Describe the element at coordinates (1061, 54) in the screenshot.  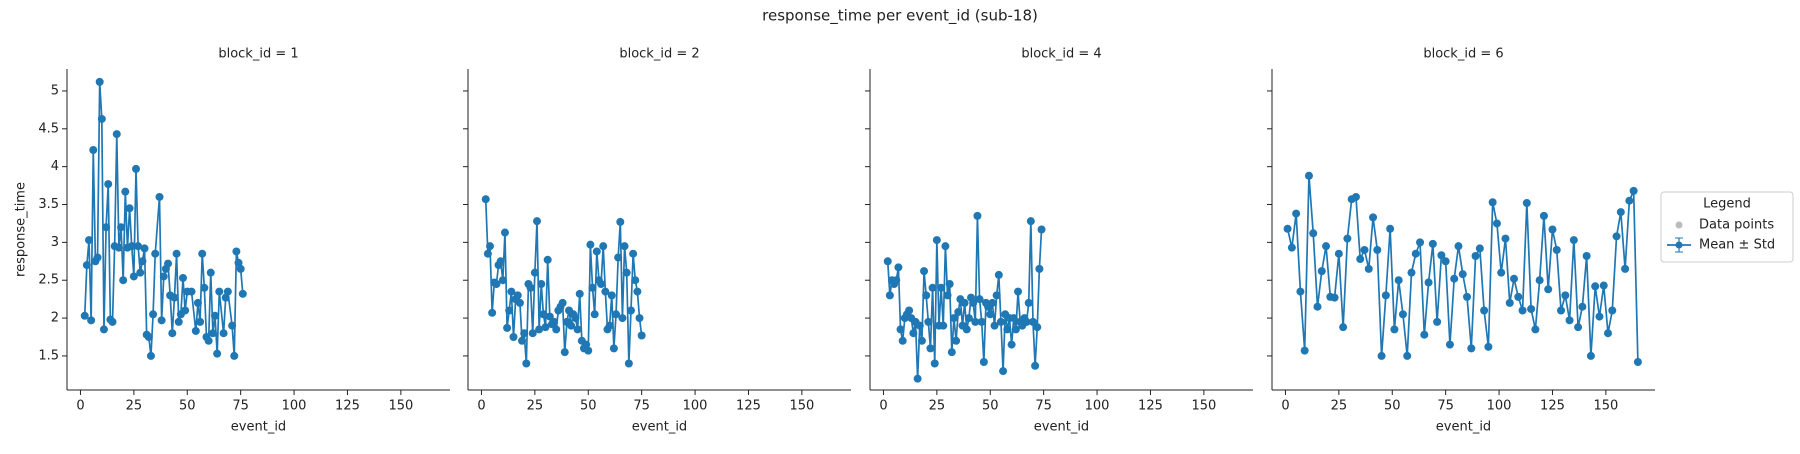
I see `panel-title: block_id = 4` at that location.